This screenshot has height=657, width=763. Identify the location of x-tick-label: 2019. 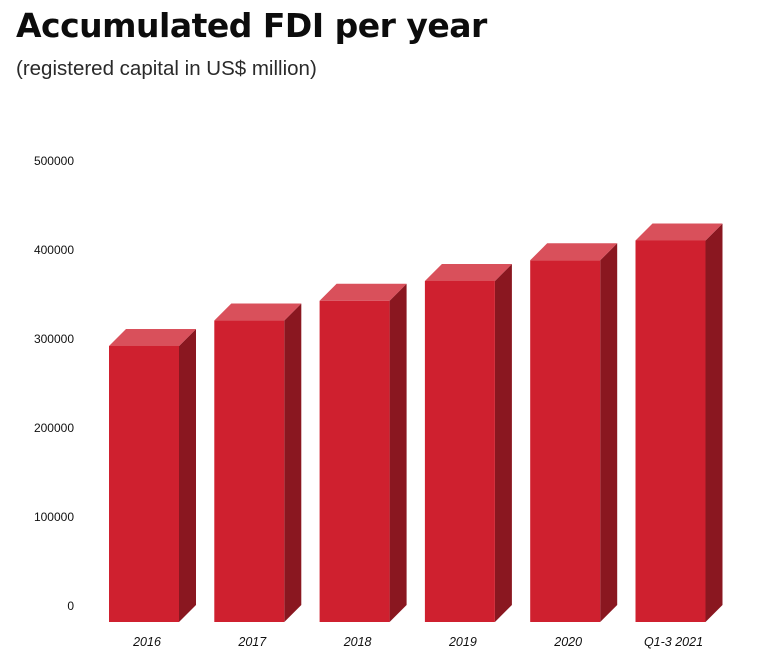
(462, 642).